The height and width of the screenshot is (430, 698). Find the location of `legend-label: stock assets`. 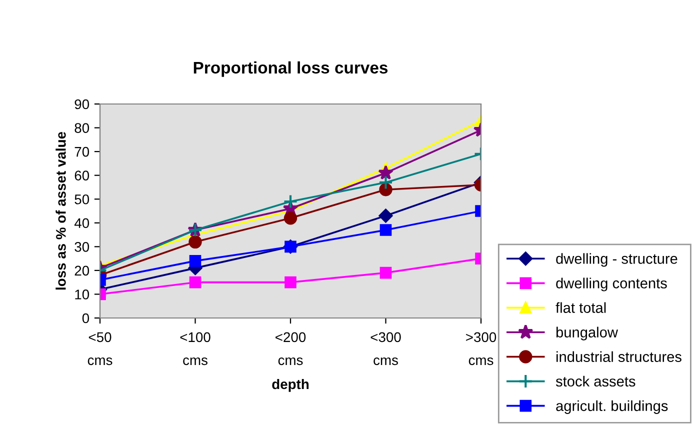

legend-label: stock assets is located at coordinates (596, 381).